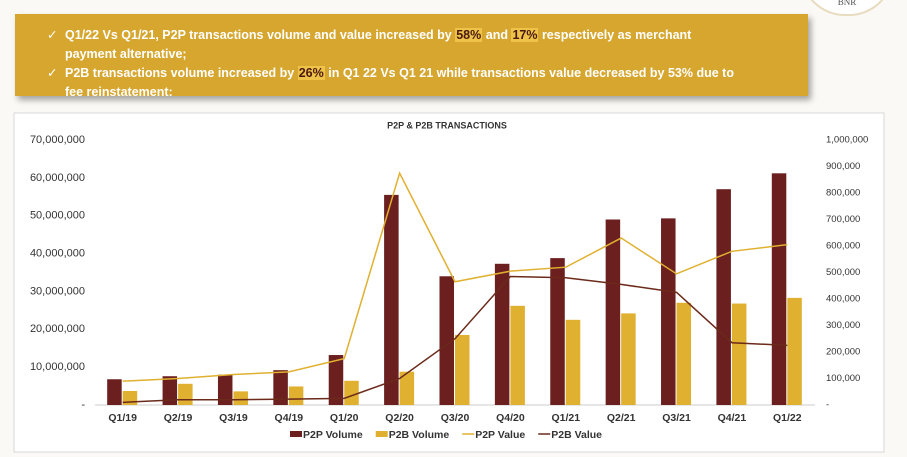  Describe the element at coordinates (525, 35) in the screenshot. I see `highlight: 17%` at that location.